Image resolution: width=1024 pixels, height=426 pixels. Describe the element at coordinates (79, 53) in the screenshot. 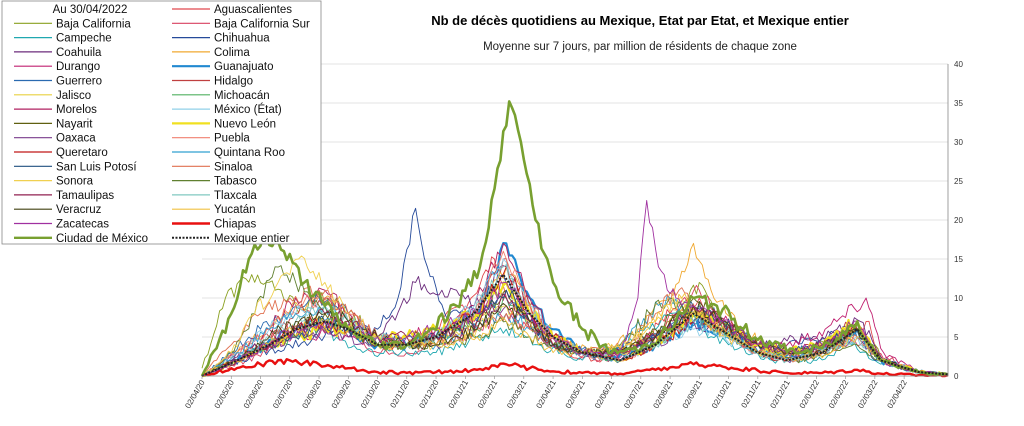

I see `legend-entry-label: Coahuila` at that location.